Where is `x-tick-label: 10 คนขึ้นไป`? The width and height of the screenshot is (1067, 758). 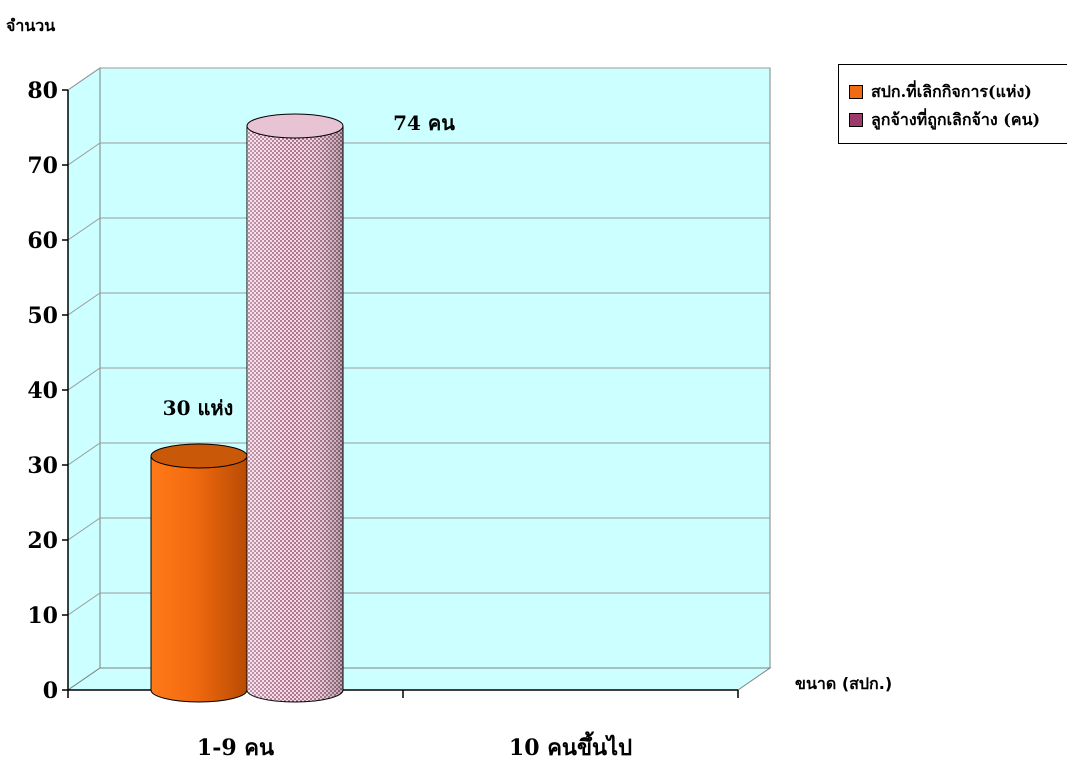 x-tick-label: 10 คนขึ้นไป is located at coordinates (570, 744).